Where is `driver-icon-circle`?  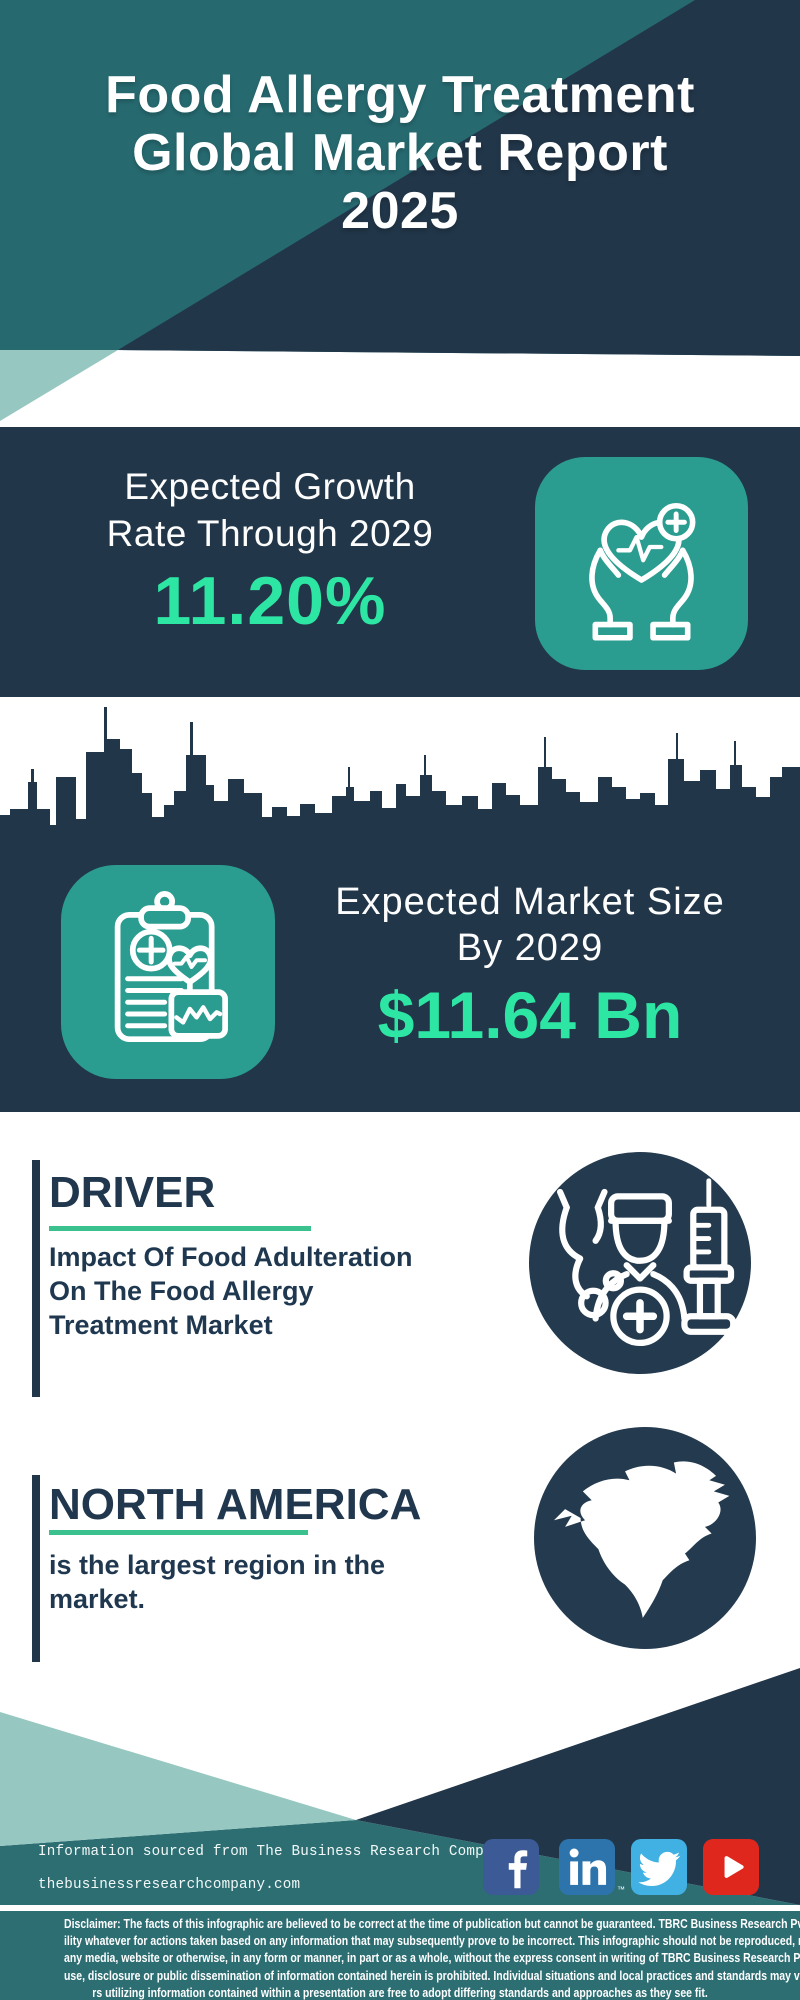
driver-icon-circle is located at coordinates (640, 1263).